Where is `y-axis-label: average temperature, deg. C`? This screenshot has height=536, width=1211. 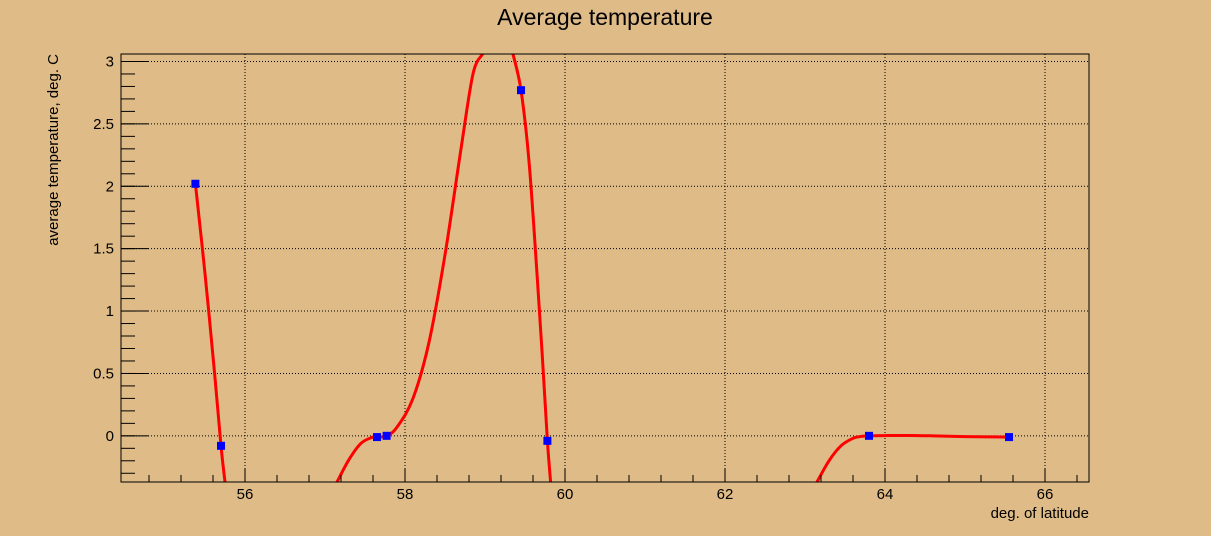
y-axis-label: average temperature, deg. C is located at coordinates (53, 150).